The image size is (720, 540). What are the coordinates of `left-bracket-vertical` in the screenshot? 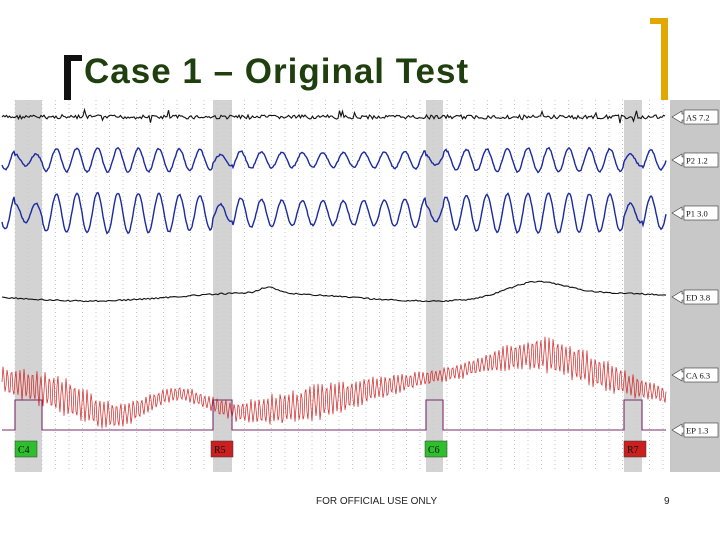 It's located at (67, 78).